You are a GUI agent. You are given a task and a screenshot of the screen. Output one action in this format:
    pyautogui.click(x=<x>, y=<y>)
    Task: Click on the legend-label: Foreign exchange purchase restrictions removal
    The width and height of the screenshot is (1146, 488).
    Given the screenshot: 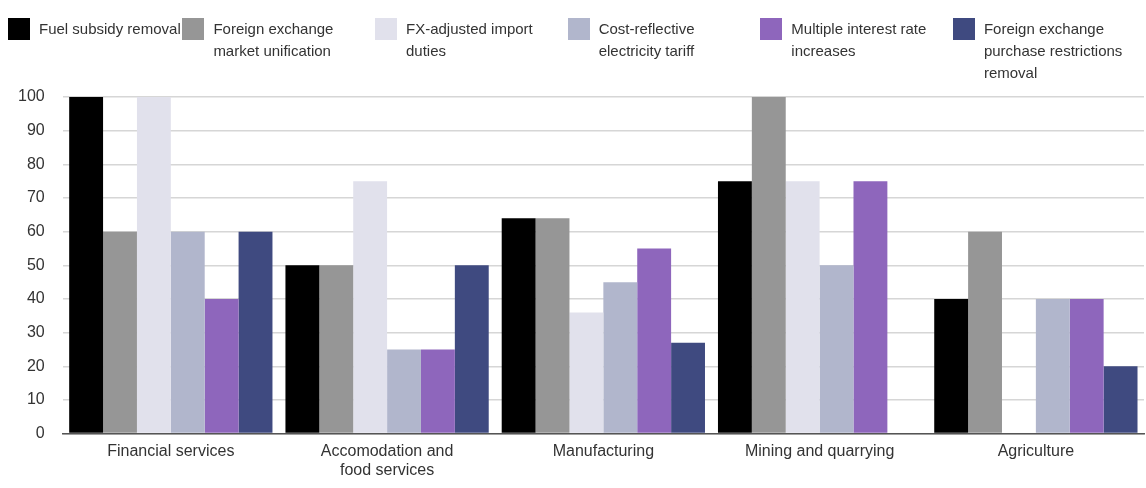 What is the action you would take?
    pyautogui.click(x=1053, y=51)
    